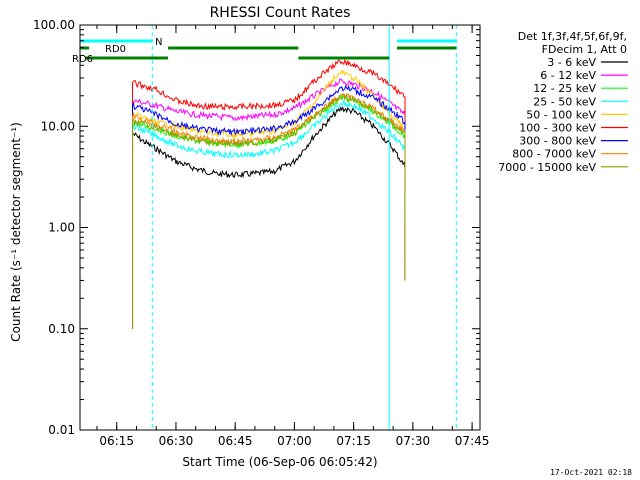 This screenshot has height=480, width=640. I want to click on y-tick-label: 0.10, so click(61, 329).